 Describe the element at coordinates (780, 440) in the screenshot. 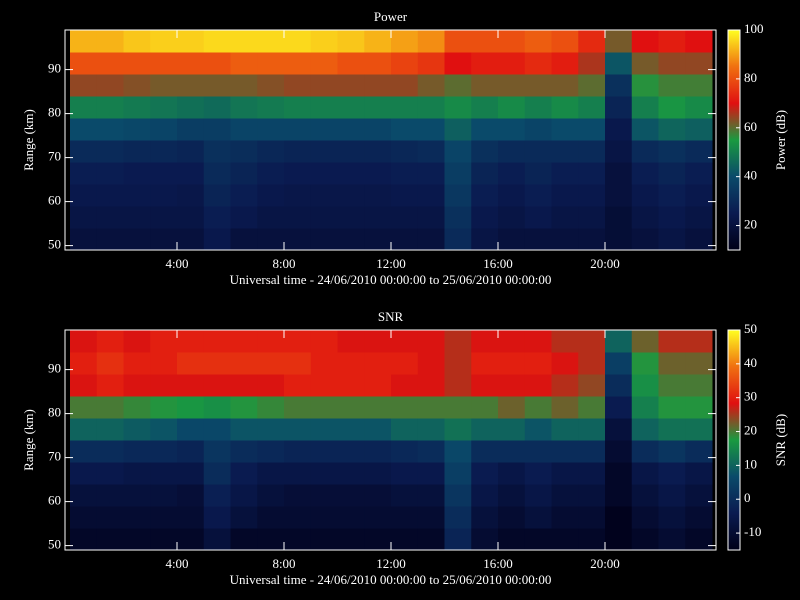

I see `colorbar-label: SNR (dB)` at that location.